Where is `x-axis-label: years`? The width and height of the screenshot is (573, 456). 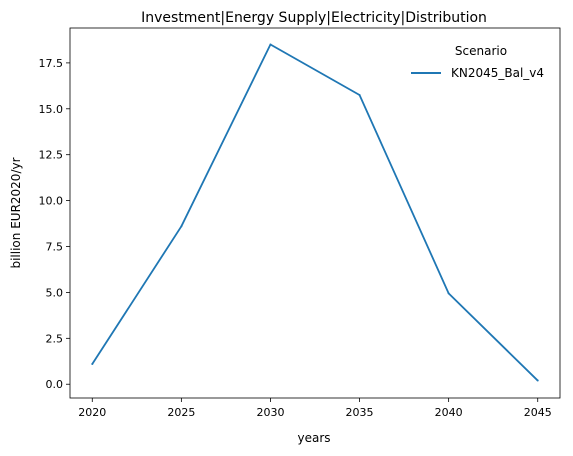 x-axis-label: years is located at coordinates (313, 438).